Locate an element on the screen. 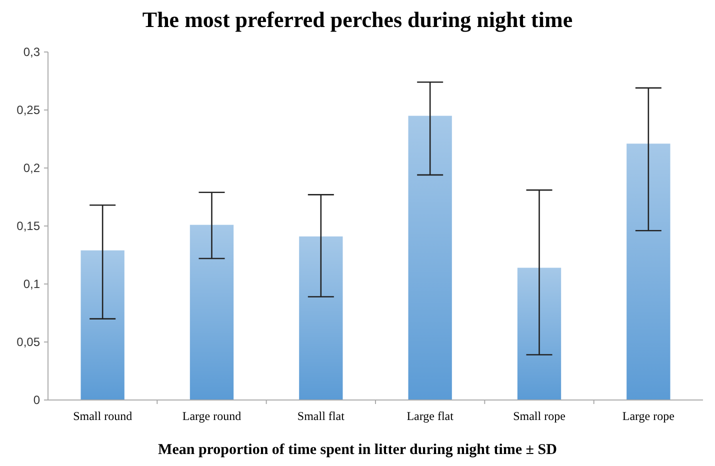  x-tick-label: Large flat is located at coordinates (430, 416).